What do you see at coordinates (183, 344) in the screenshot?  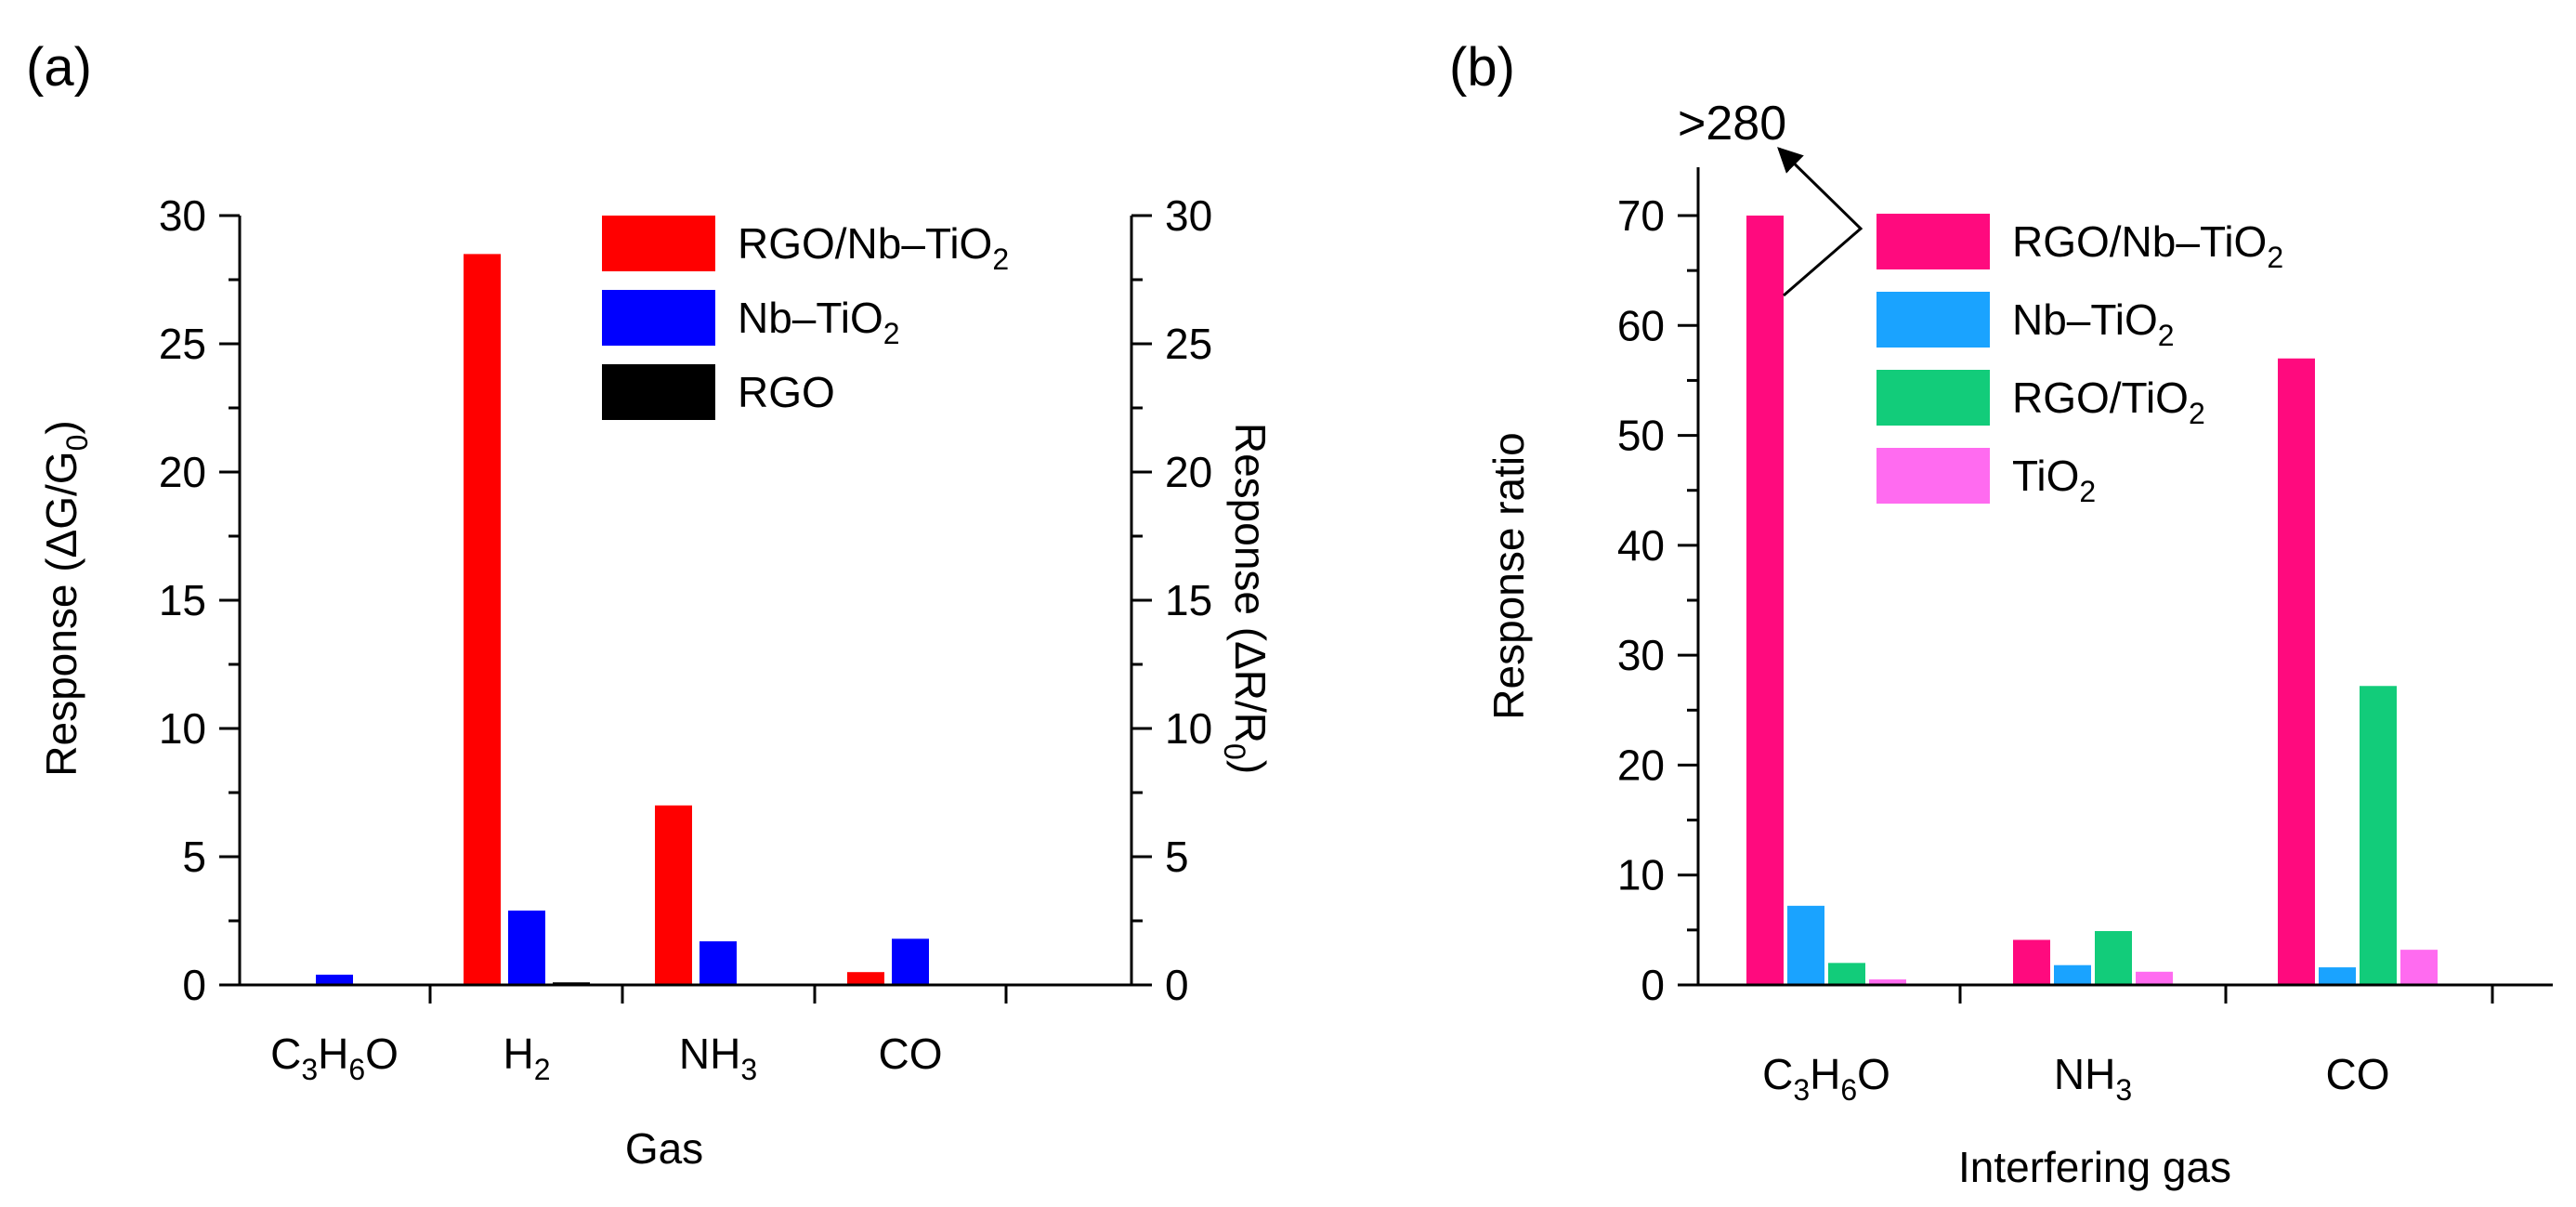 I see `panel-a-y-tick-label: 25` at bounding box center [183, 344].